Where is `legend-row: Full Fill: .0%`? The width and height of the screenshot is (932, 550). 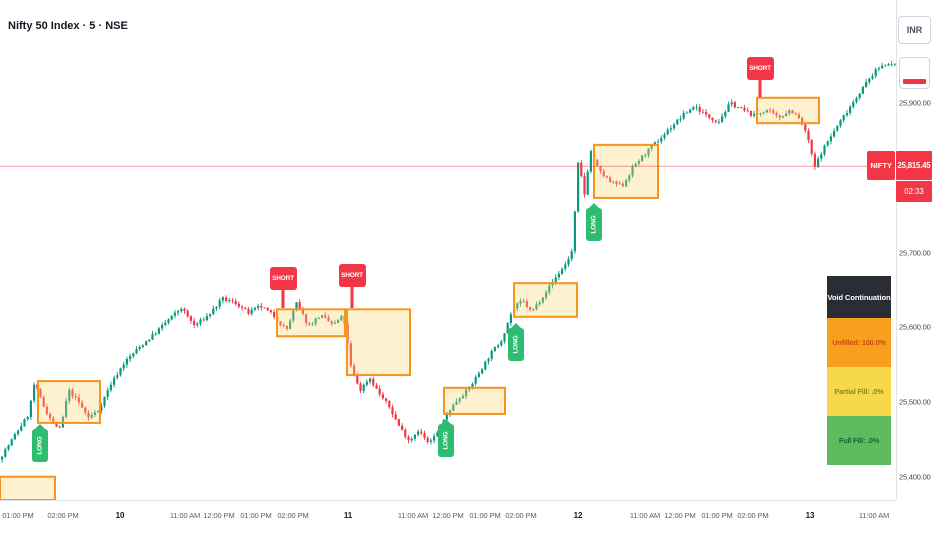
legend-row: Full Fill: .0% is located at coordinates (859, 440).